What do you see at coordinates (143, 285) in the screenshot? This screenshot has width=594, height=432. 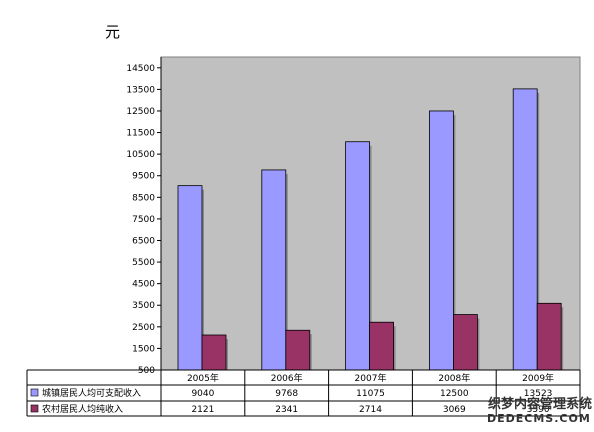 I see `y-tick-label: 4500` at bounding box center [143, 285].